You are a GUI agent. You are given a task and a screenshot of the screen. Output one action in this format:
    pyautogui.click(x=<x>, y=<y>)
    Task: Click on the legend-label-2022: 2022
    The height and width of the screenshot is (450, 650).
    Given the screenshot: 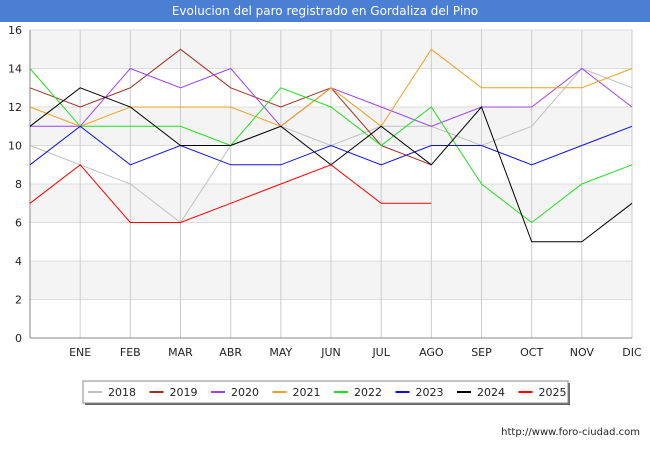 What is the action you would take?
    pyautogui.click(x=368, y=392)
    